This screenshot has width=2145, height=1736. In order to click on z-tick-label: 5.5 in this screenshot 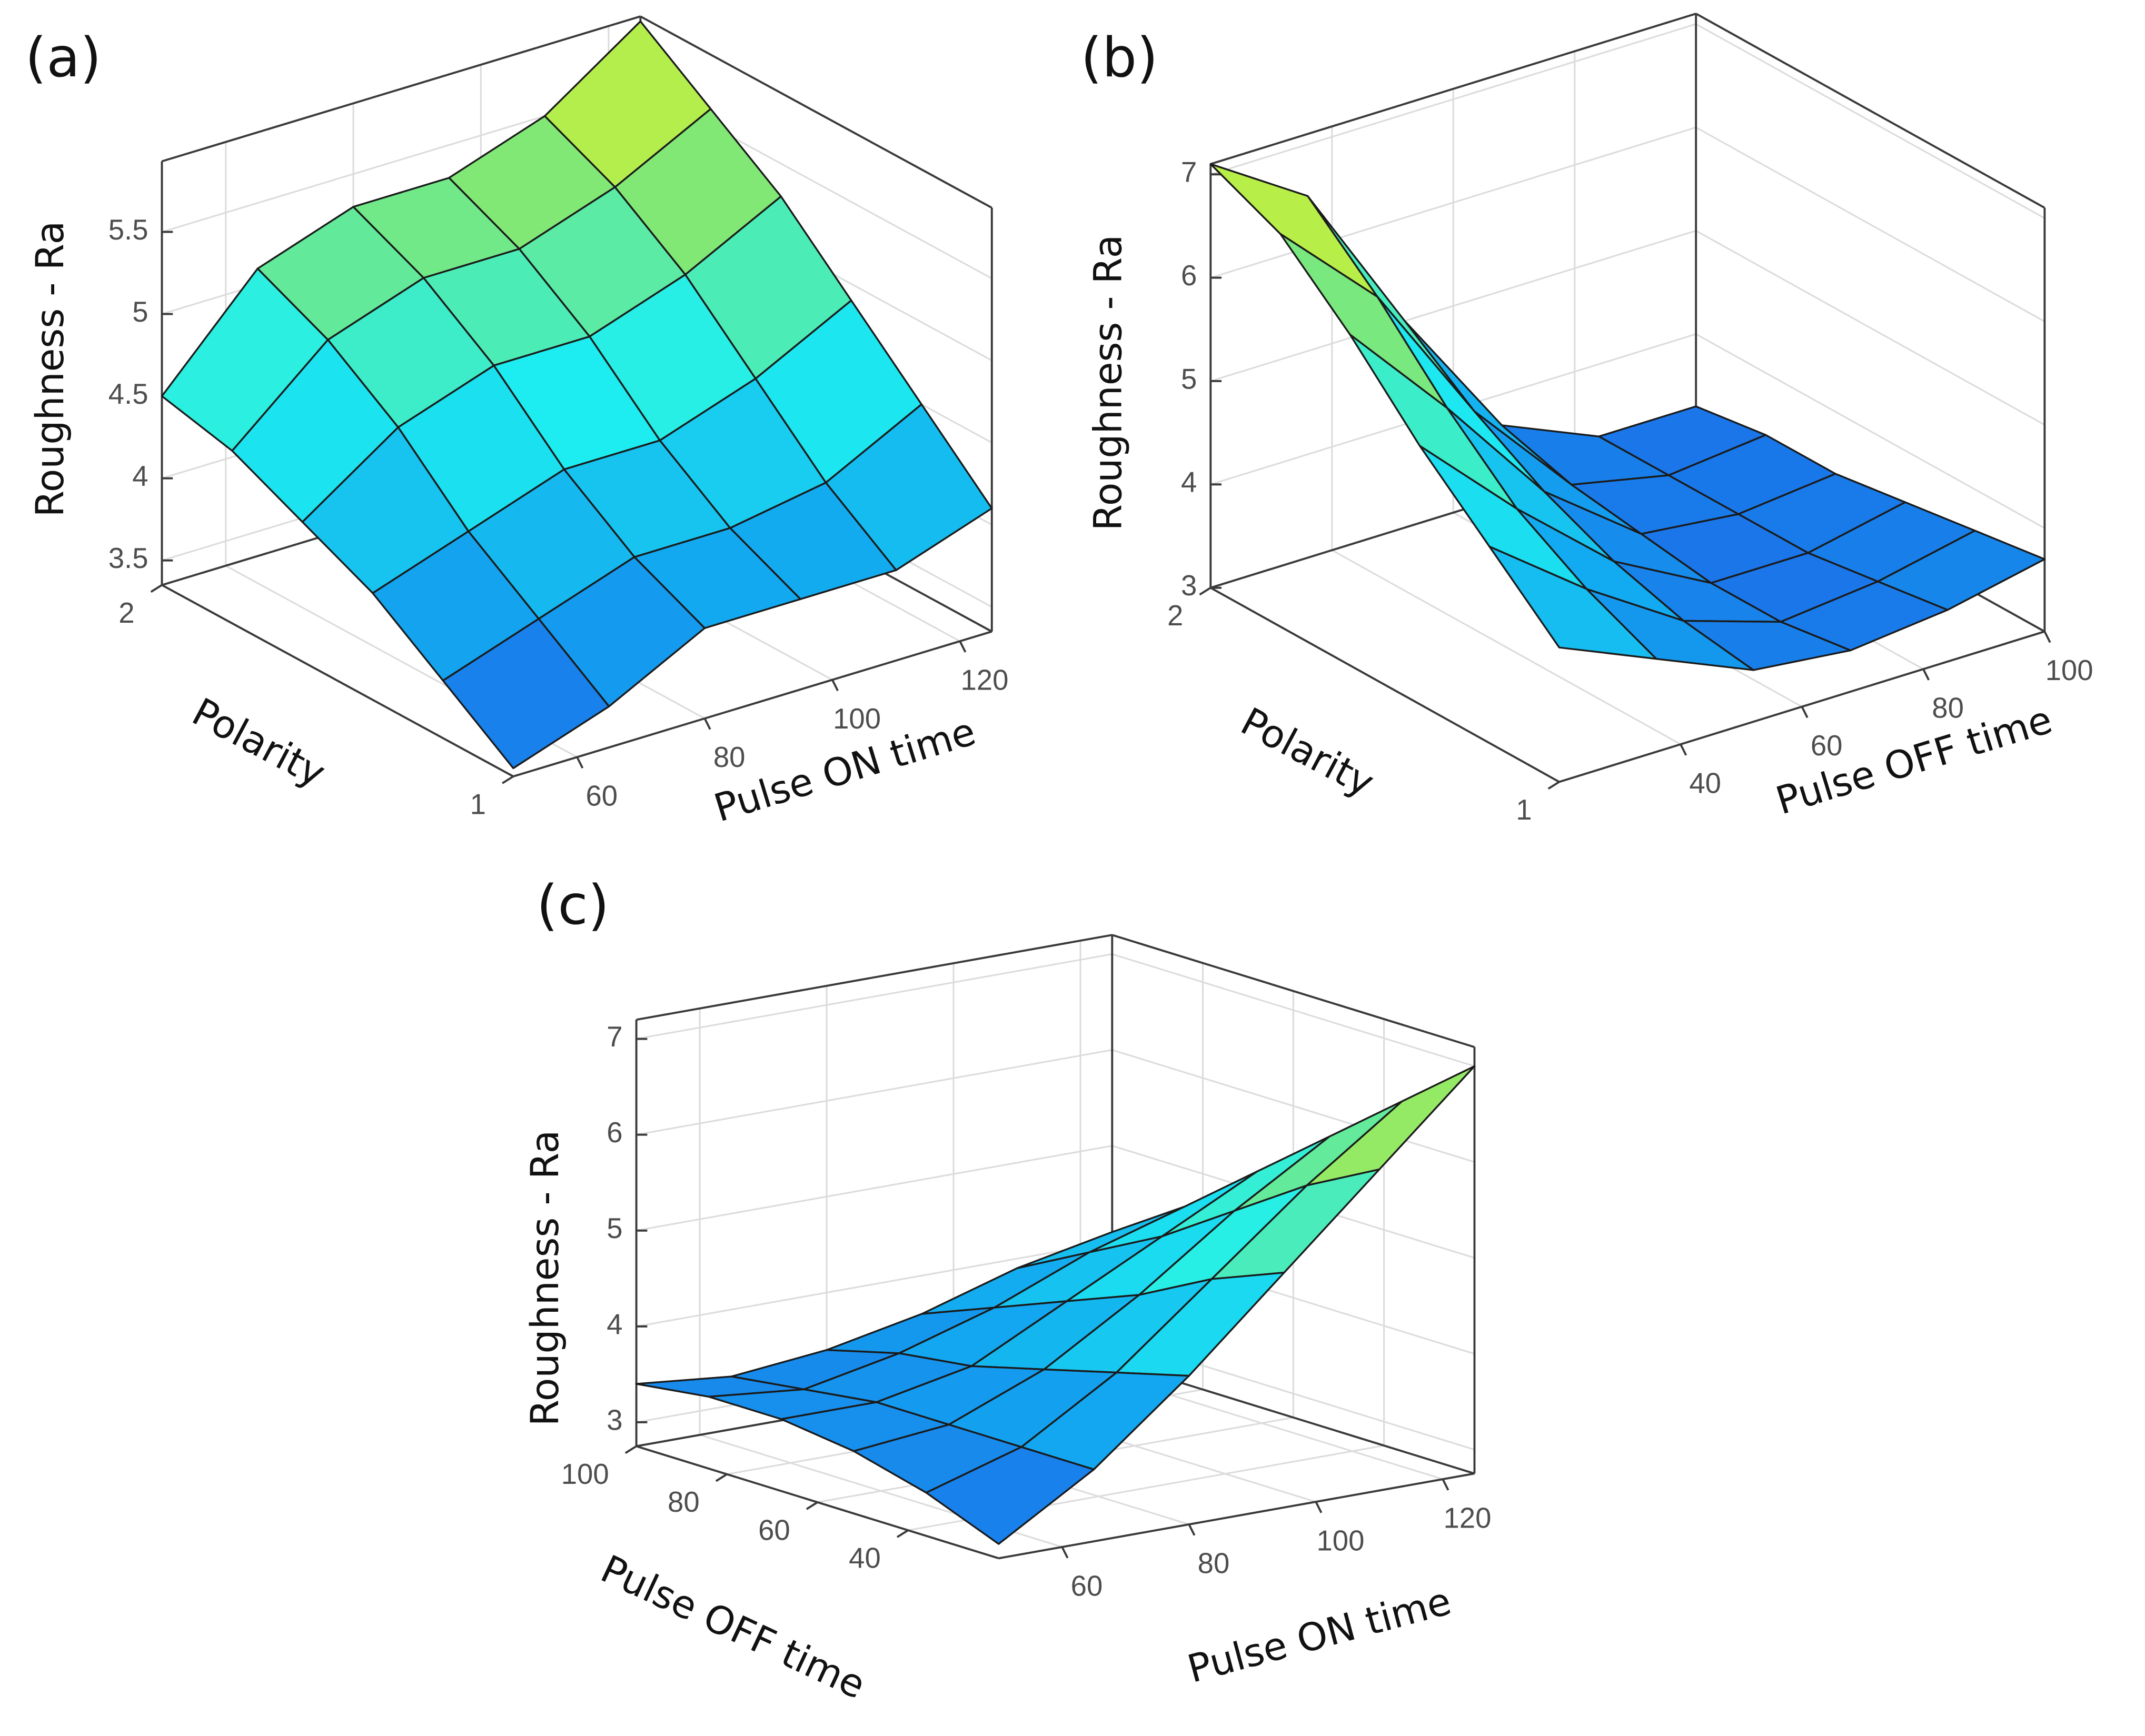, I will do `click(128, 230)`.